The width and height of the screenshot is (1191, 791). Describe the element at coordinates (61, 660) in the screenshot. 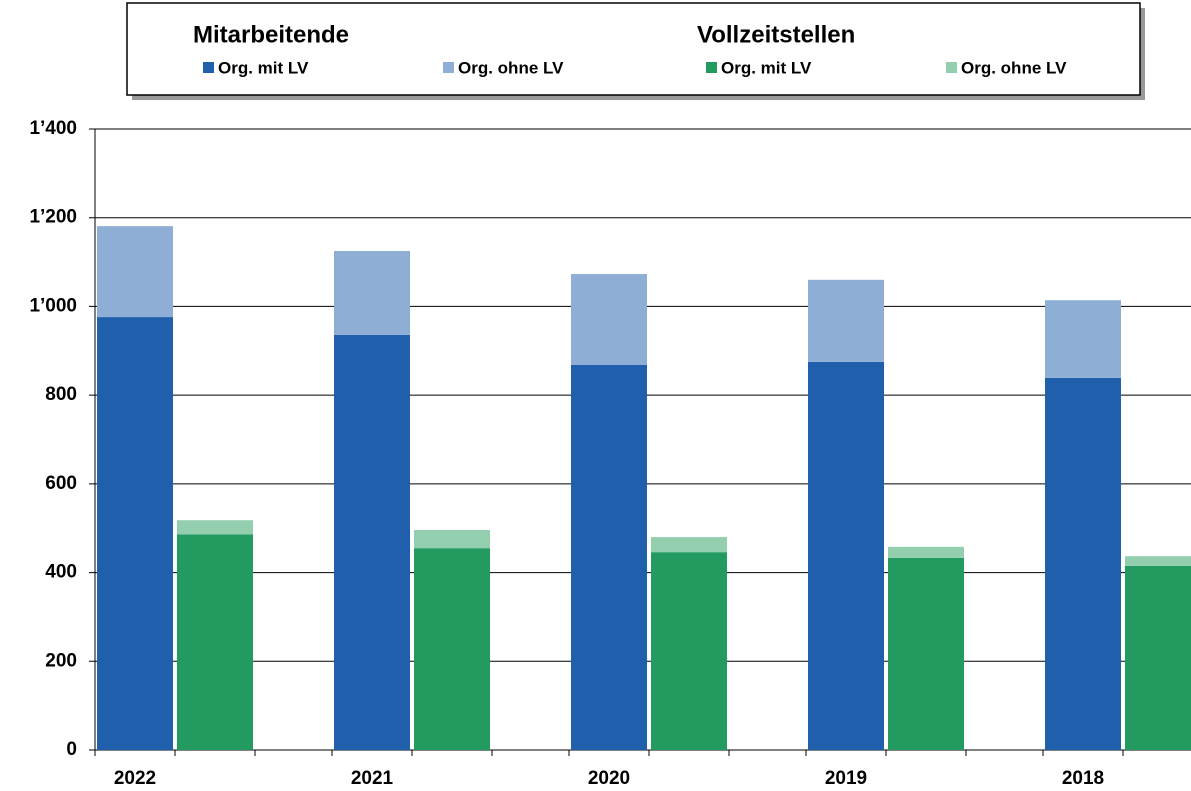

I see `y-tick-label: 200` at that location.